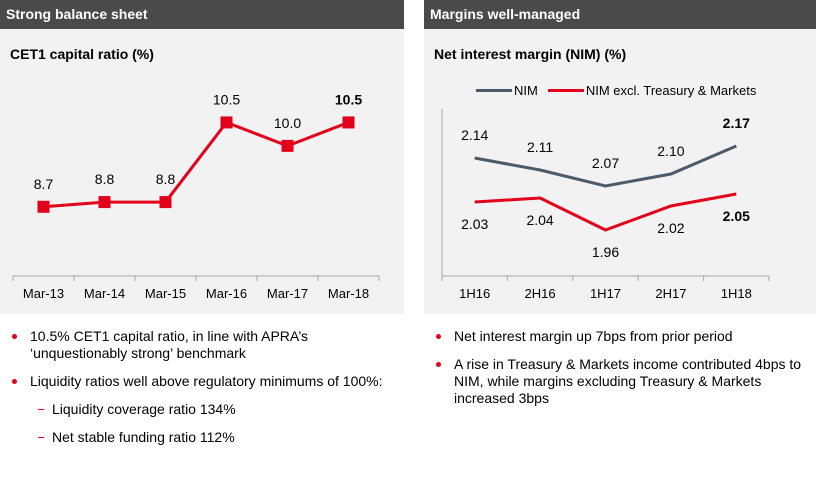 The height and width of the screenshot is (480, 816). I want to click on x-tick-label: Mar-13, so click(43, 293).